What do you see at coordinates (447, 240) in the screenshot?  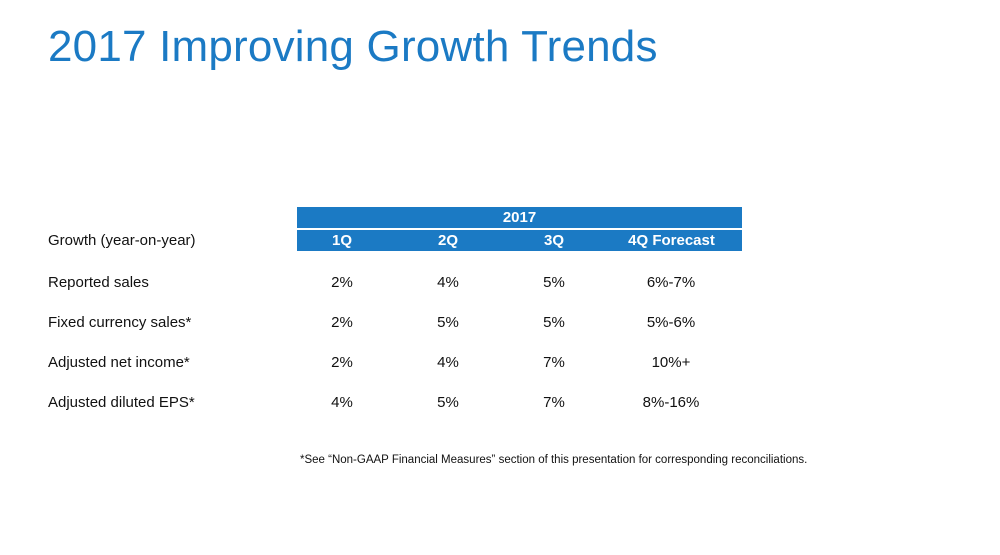 I see `column-header-2q: 2Q` at bounding box center [447, 240].